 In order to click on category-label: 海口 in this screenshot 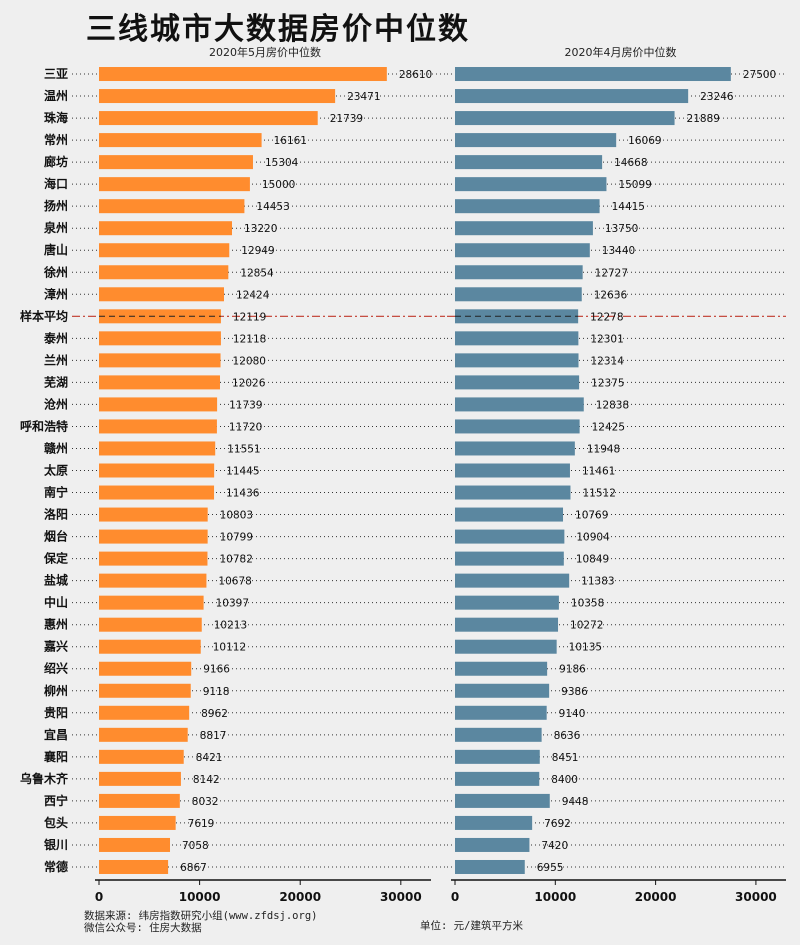, I will do `click(56, 183)`.